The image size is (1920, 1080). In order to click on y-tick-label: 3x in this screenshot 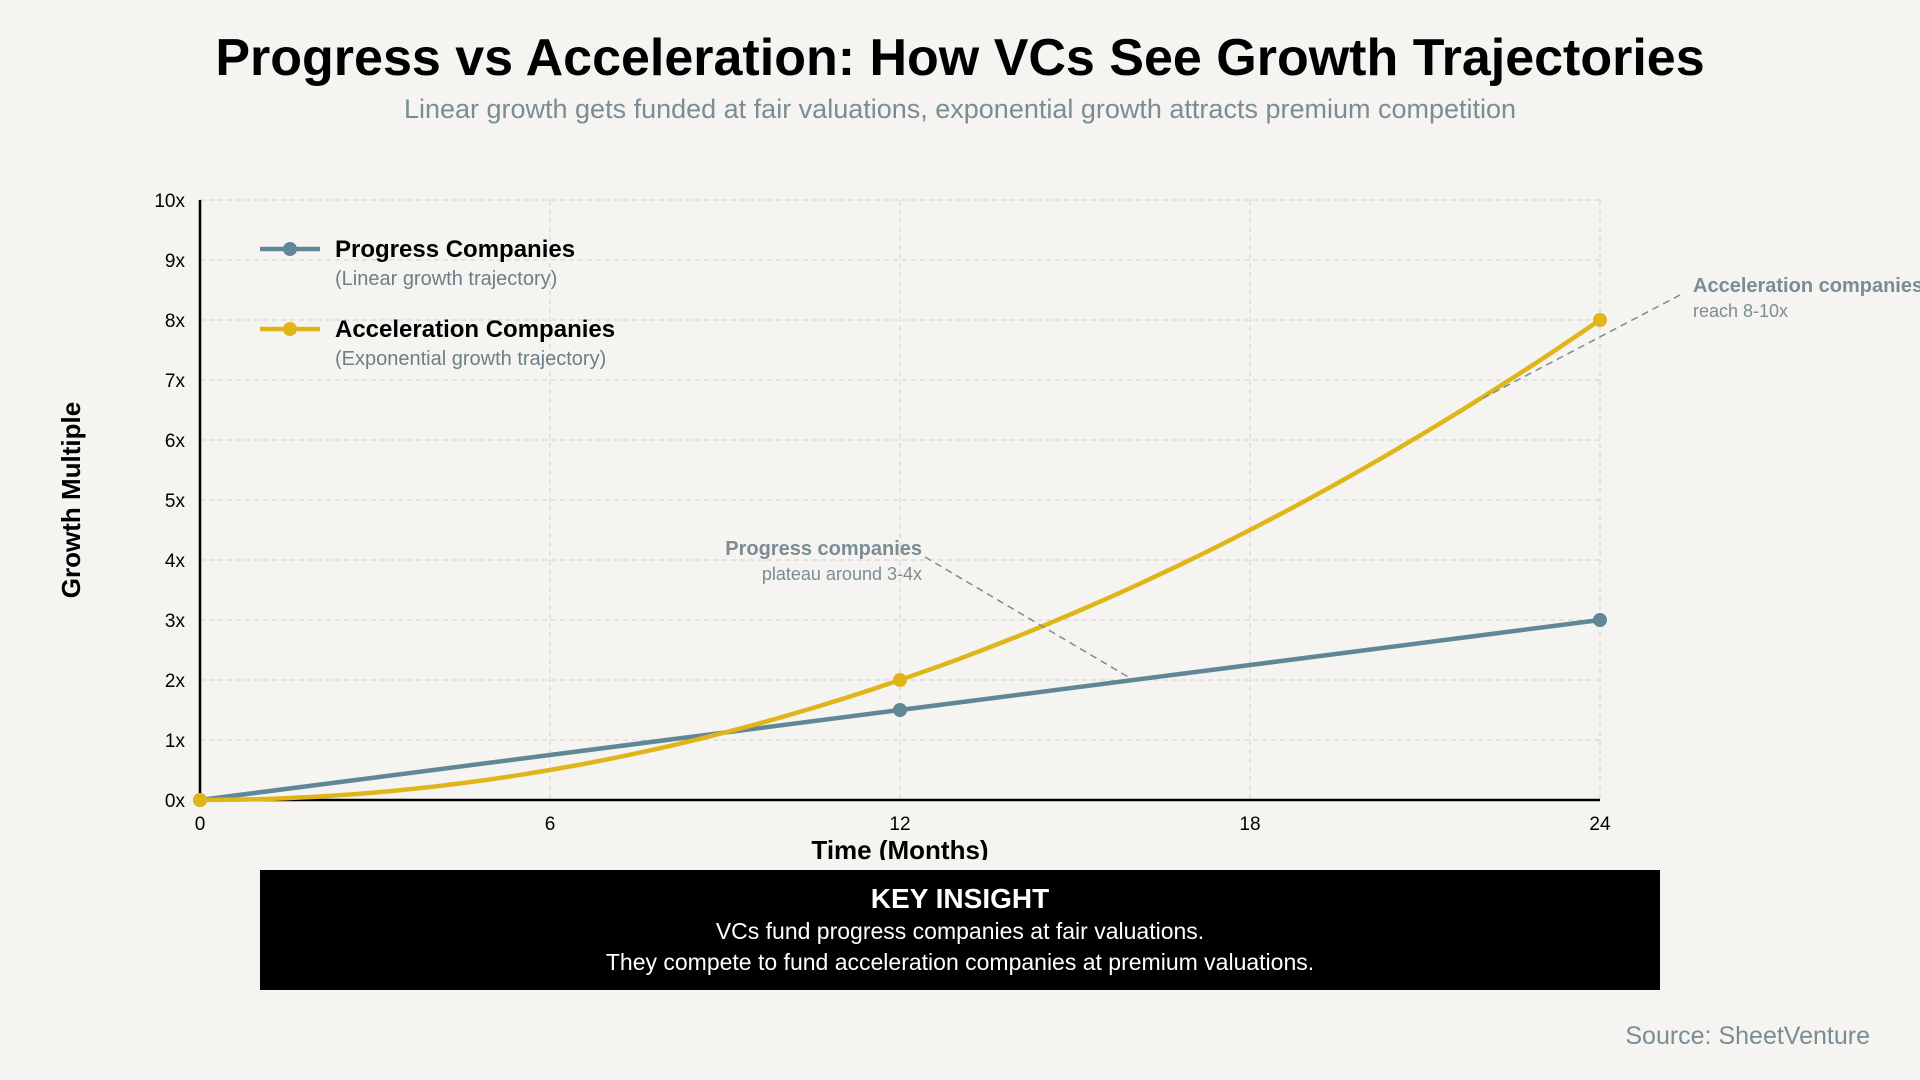, I will do `click(175, 621)`.